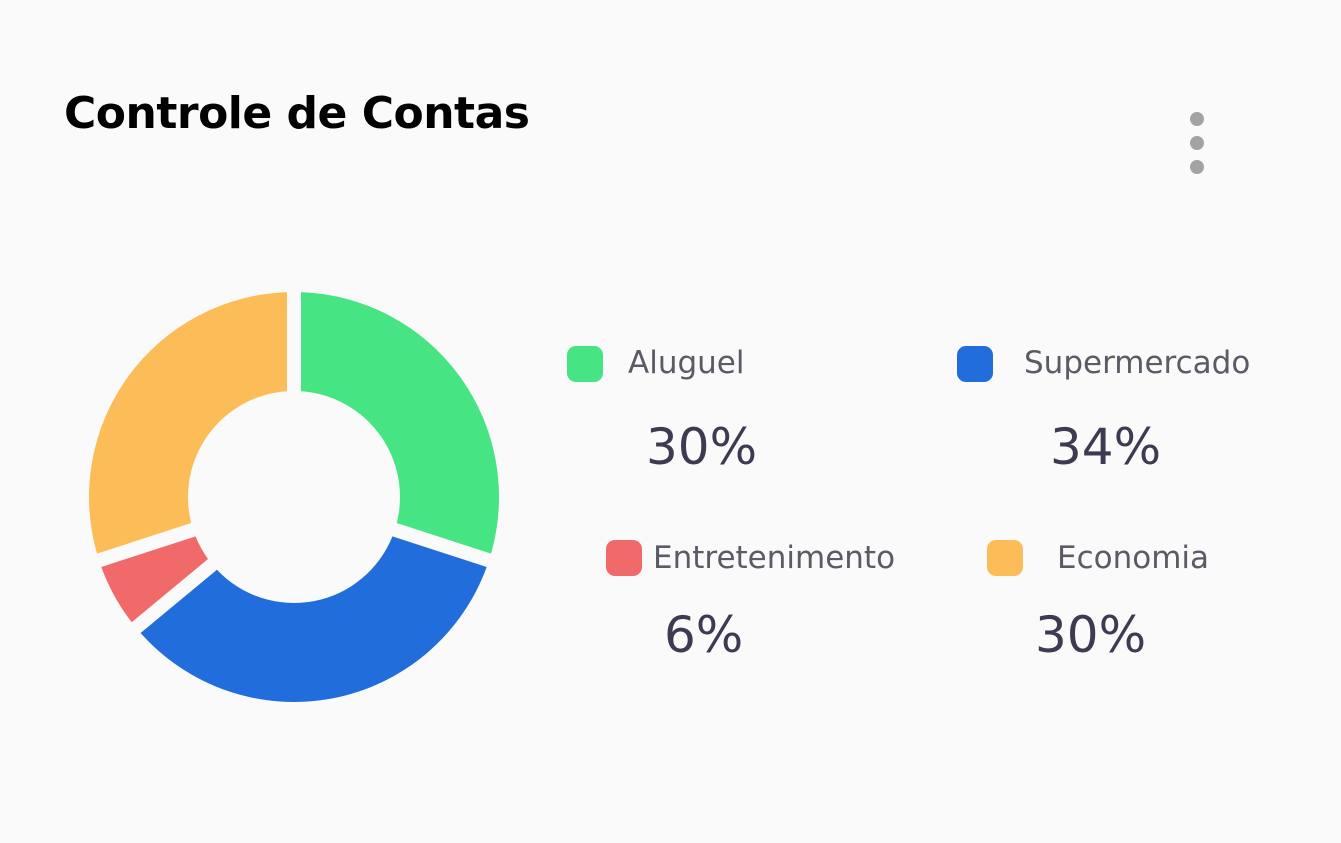 This screenshot has height=843, width=1341. I want to click on legend-label: Aluguel, so click(686, 363).